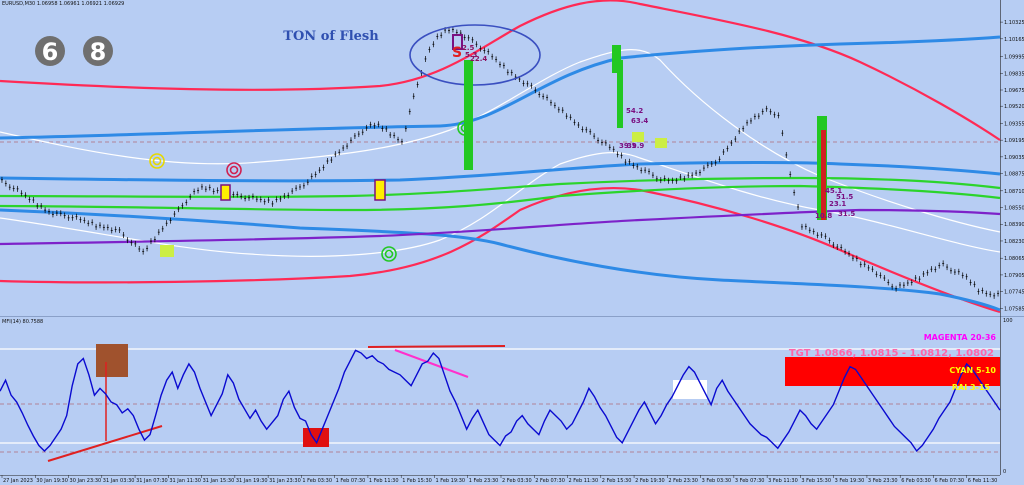 This screenshot has height=485, width=1024. What do you see at coordinates (550, 481) in the screenshot?
I see `time-tick-label: 2 Feb 07:30` at bounding box center [550, 481].